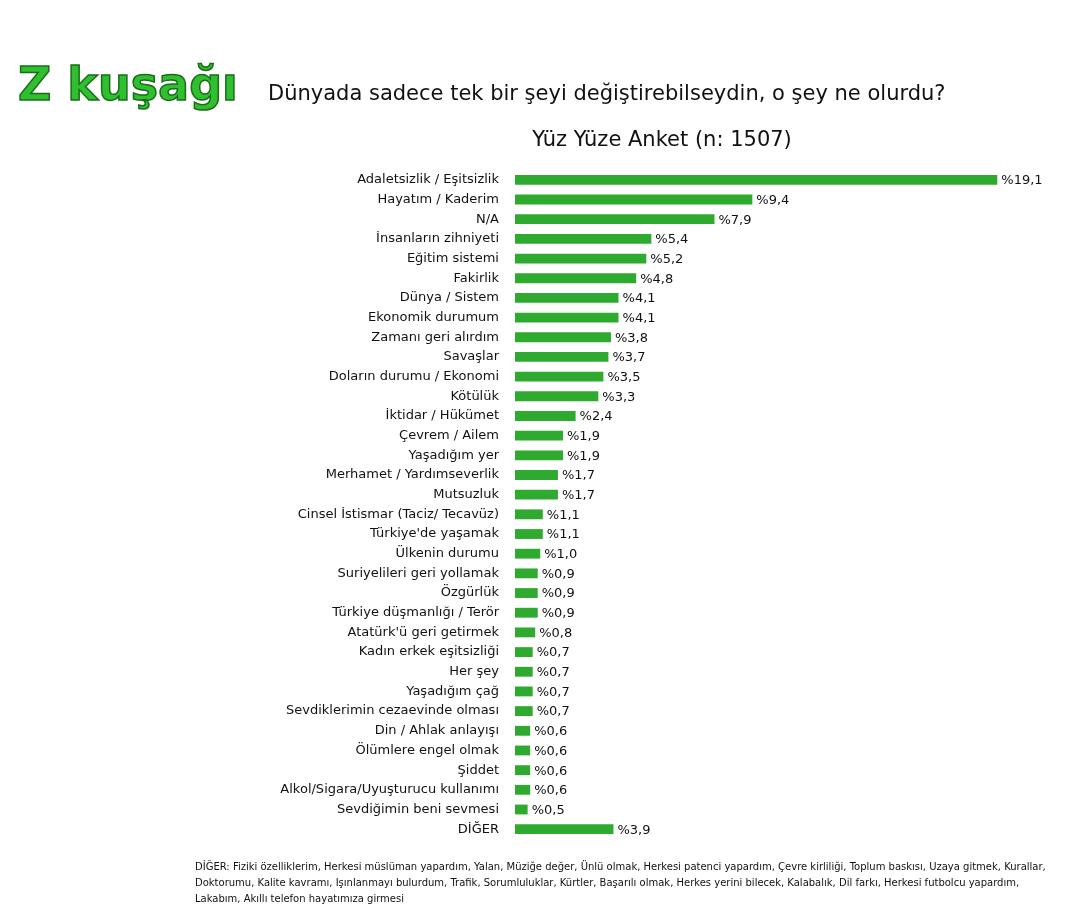 Image resolution: width=1080 pixels, height=922 pixels. Describe the element at coordinates (447, 552) in the screenshot. I see `y-tick-label: Ülkenin durumu` at that location.